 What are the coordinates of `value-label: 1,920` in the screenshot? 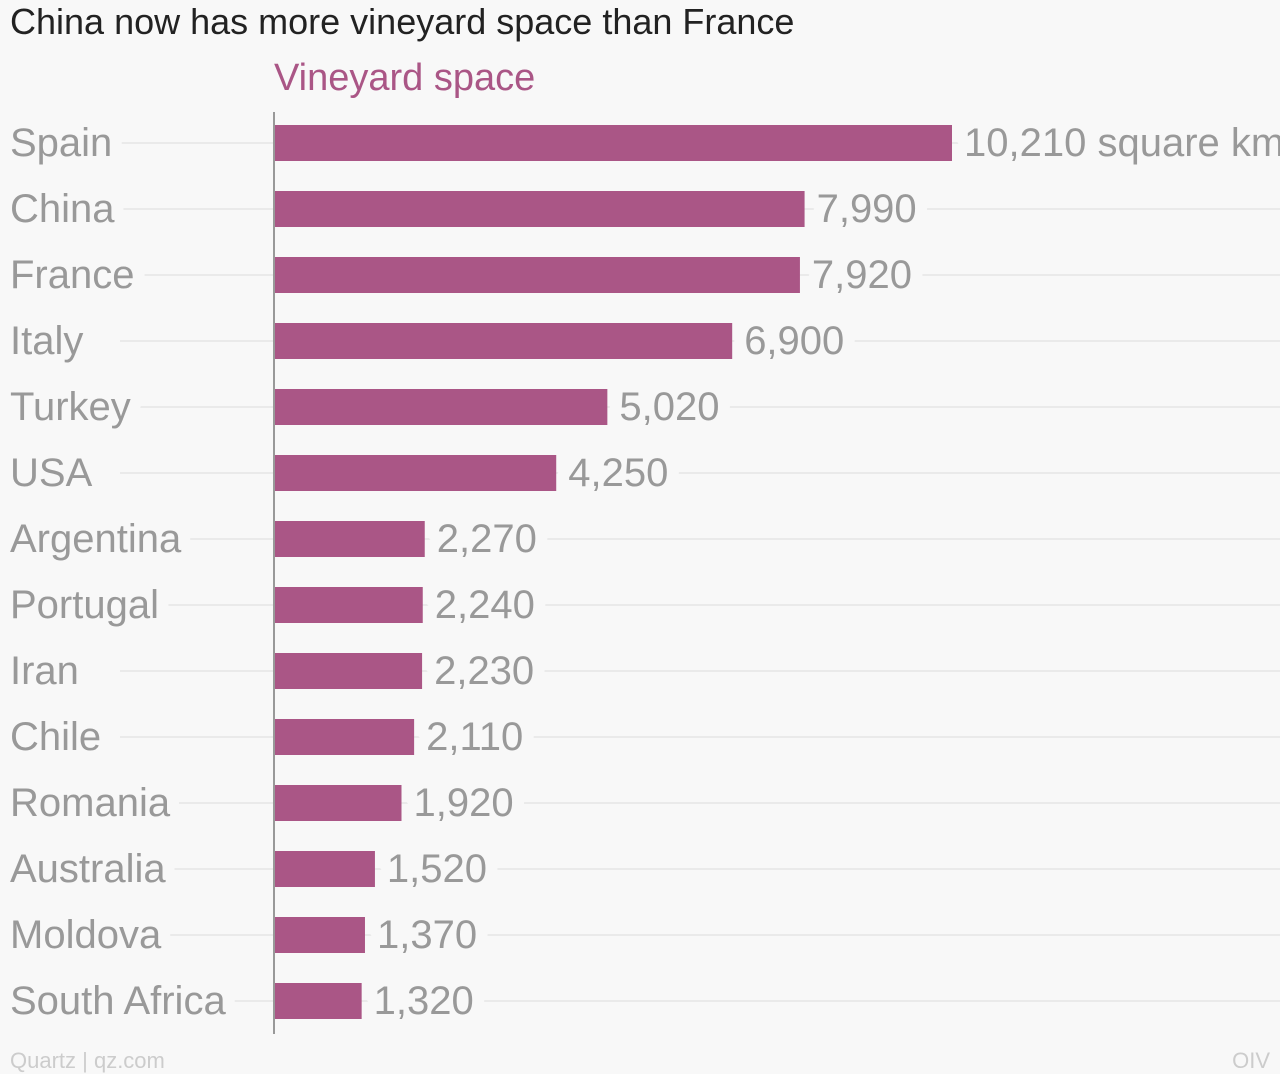 It's located at (463, 803).